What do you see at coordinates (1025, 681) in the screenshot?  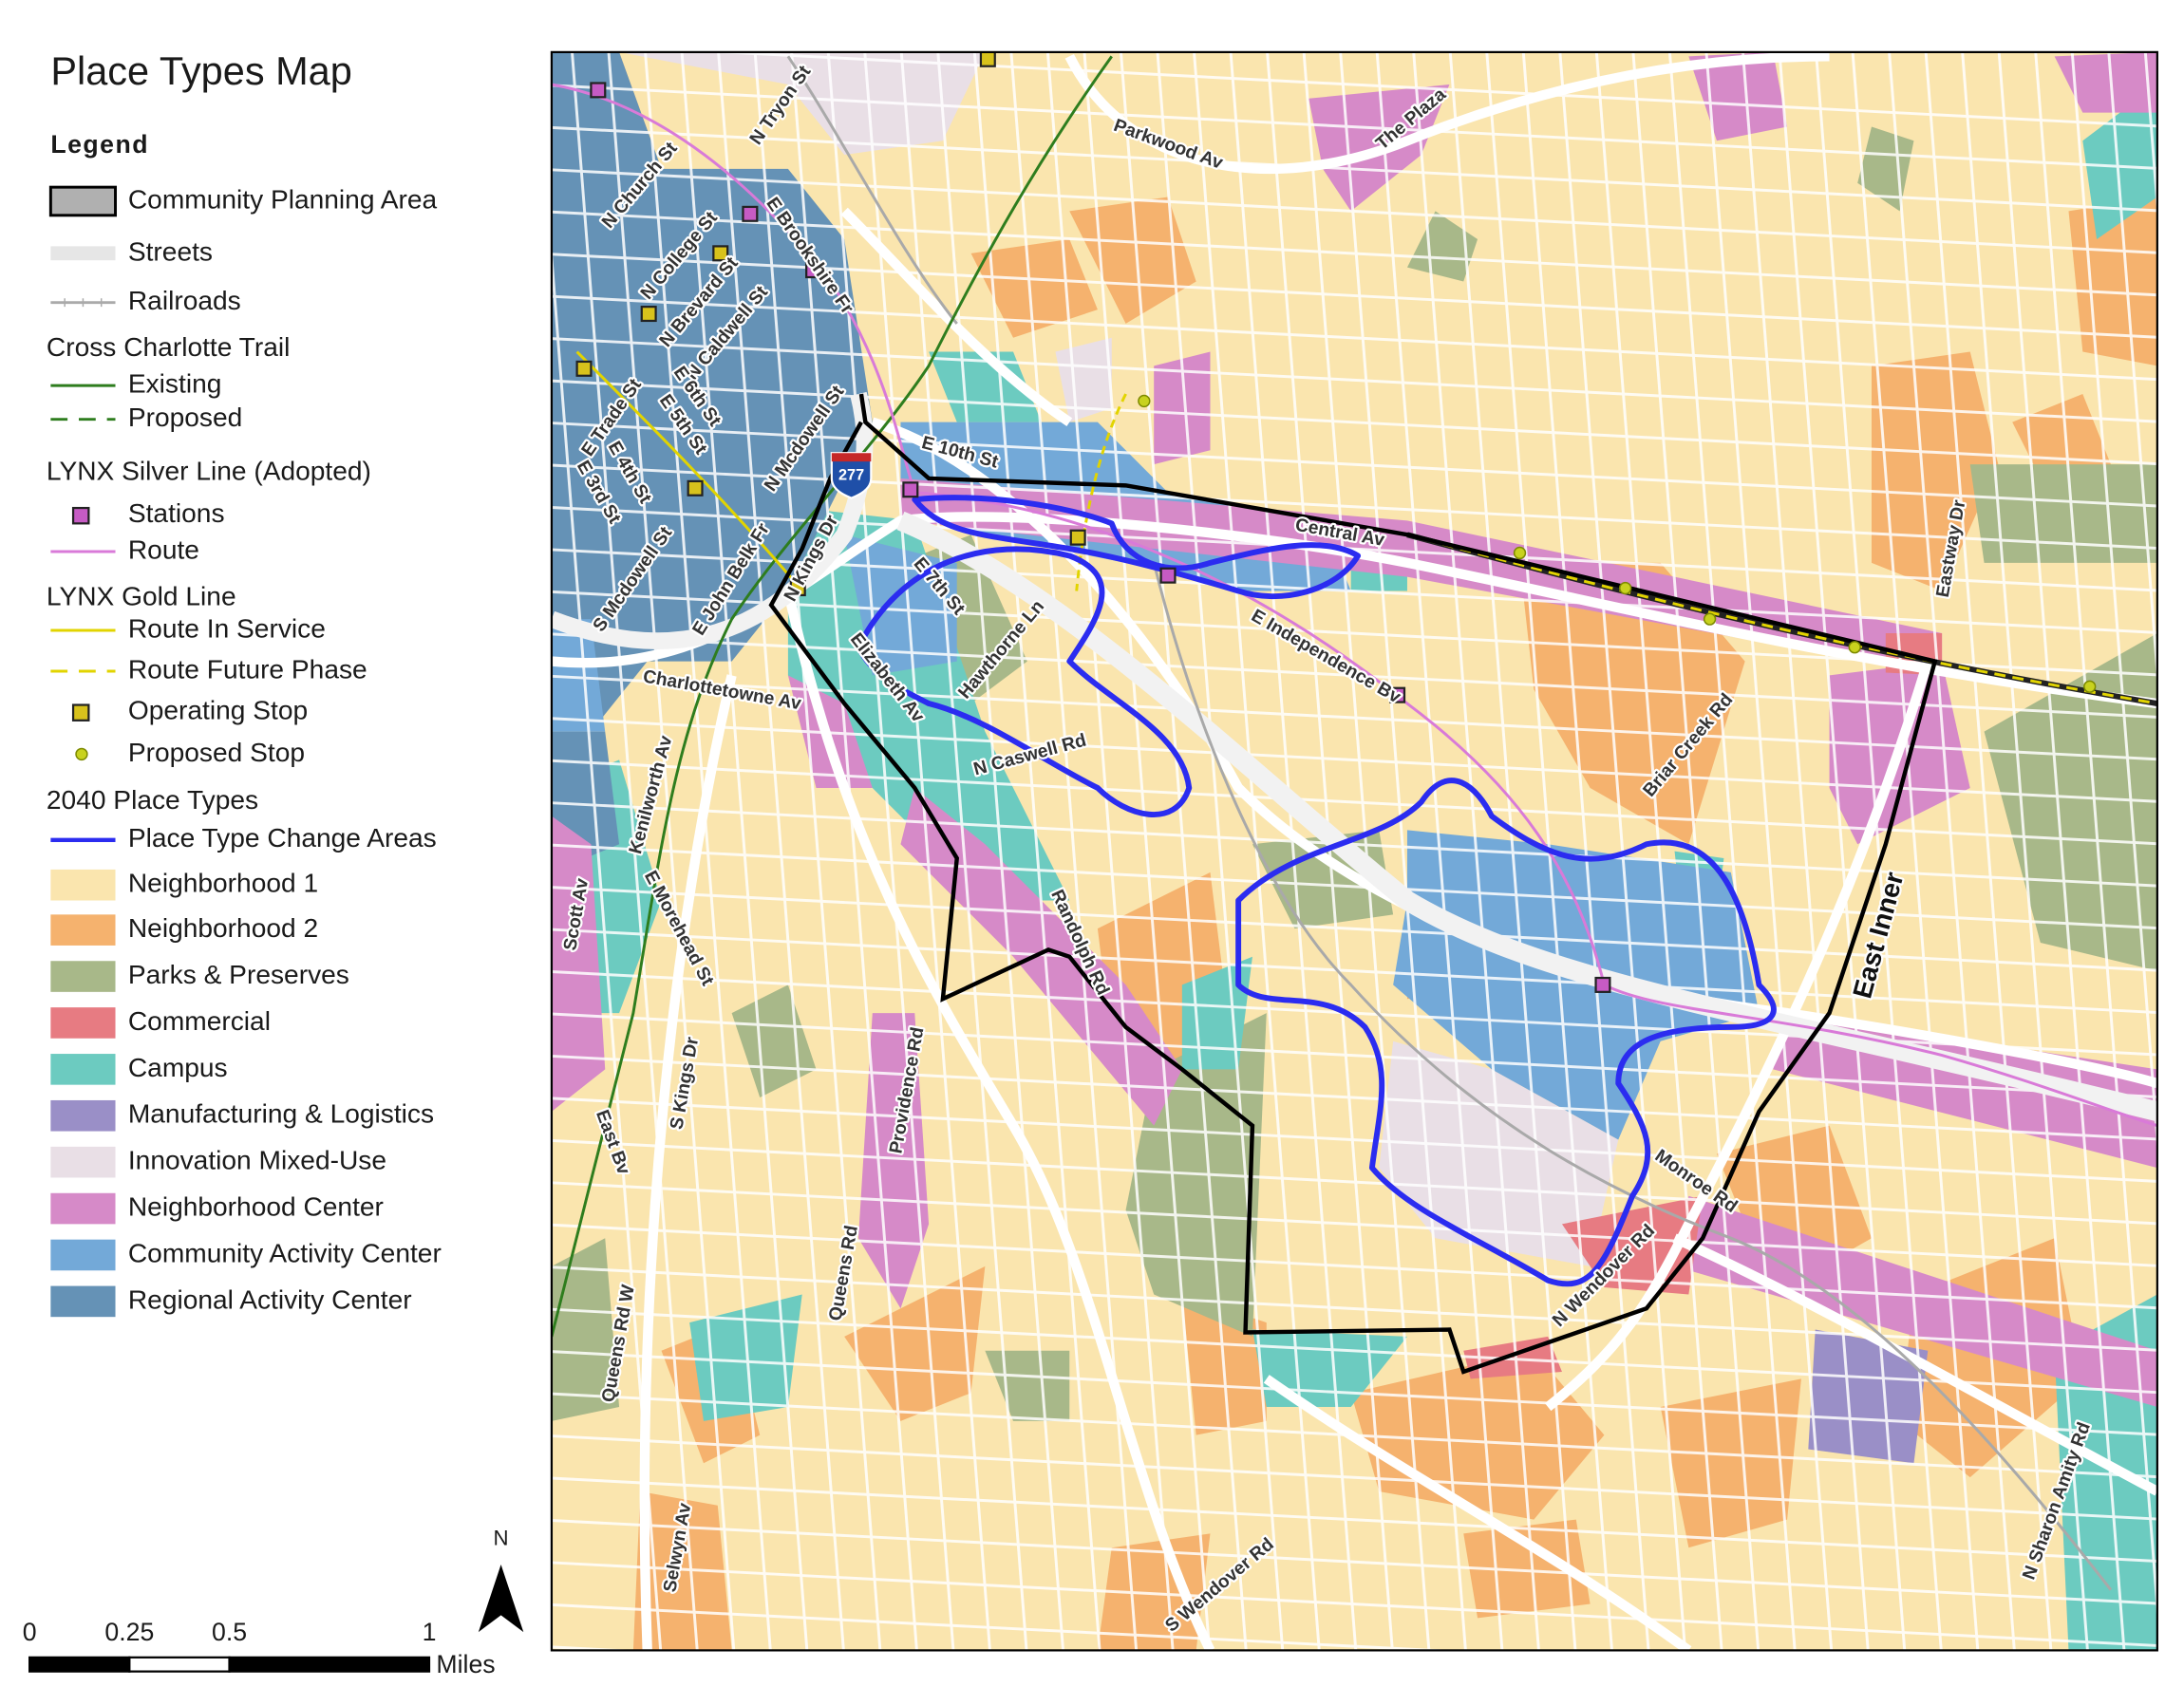 I see `change-area` at bounding box center [1025, 681].